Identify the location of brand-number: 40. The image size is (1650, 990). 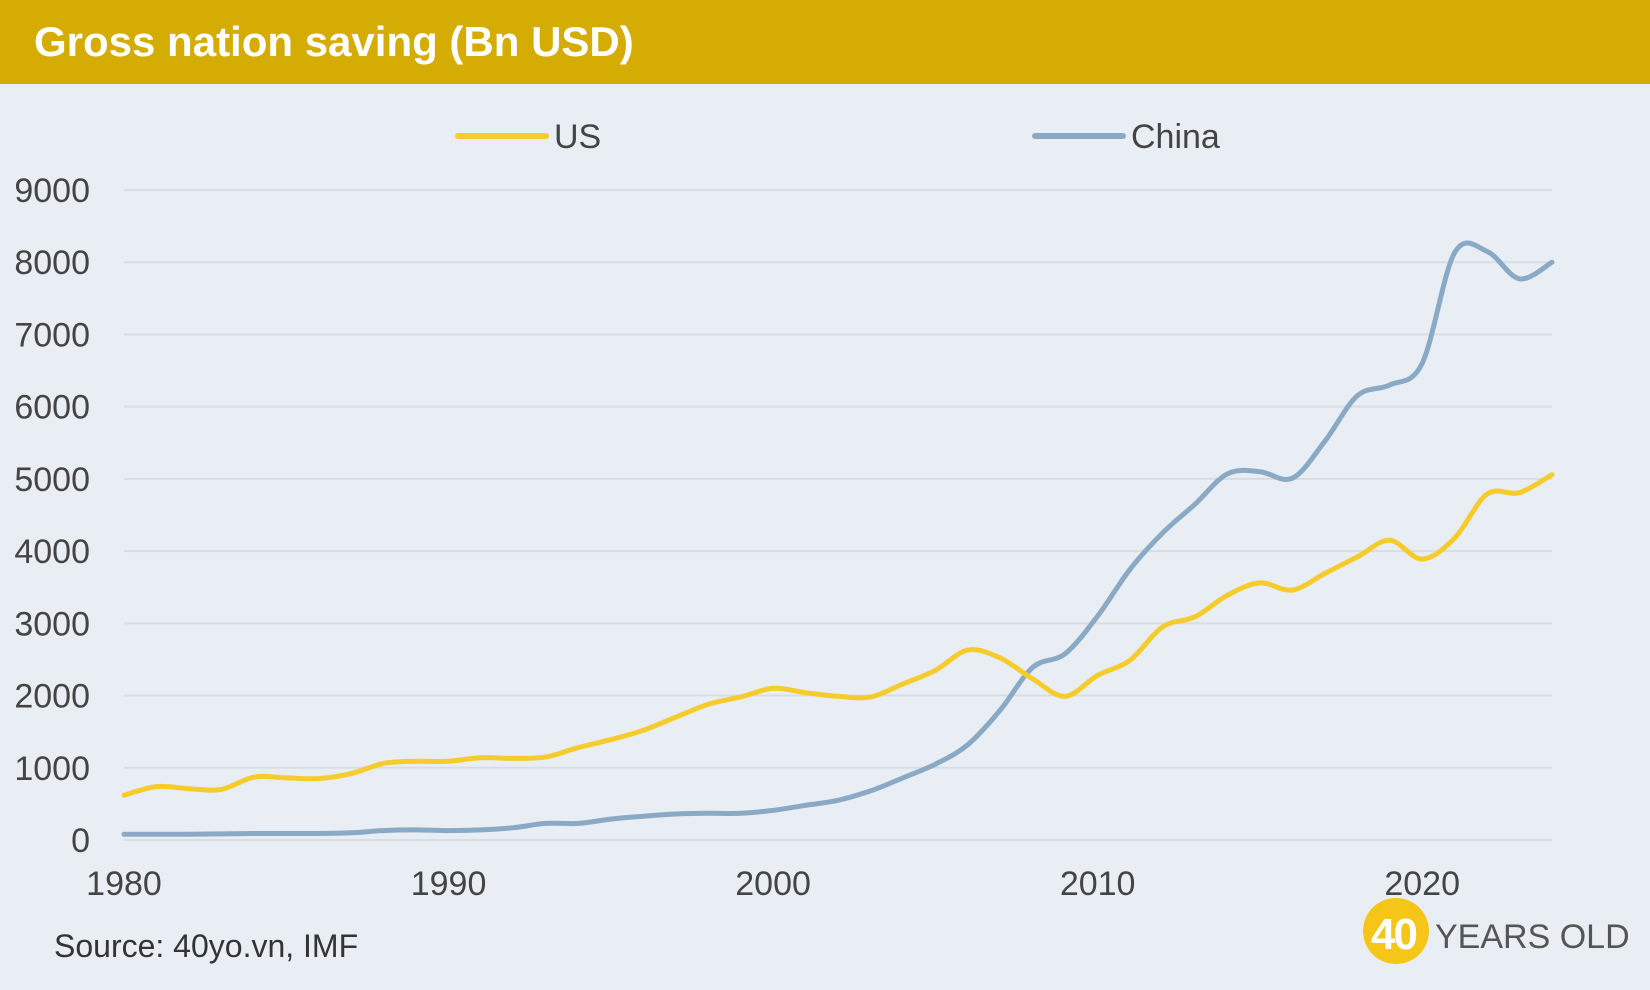
(1394, 934).